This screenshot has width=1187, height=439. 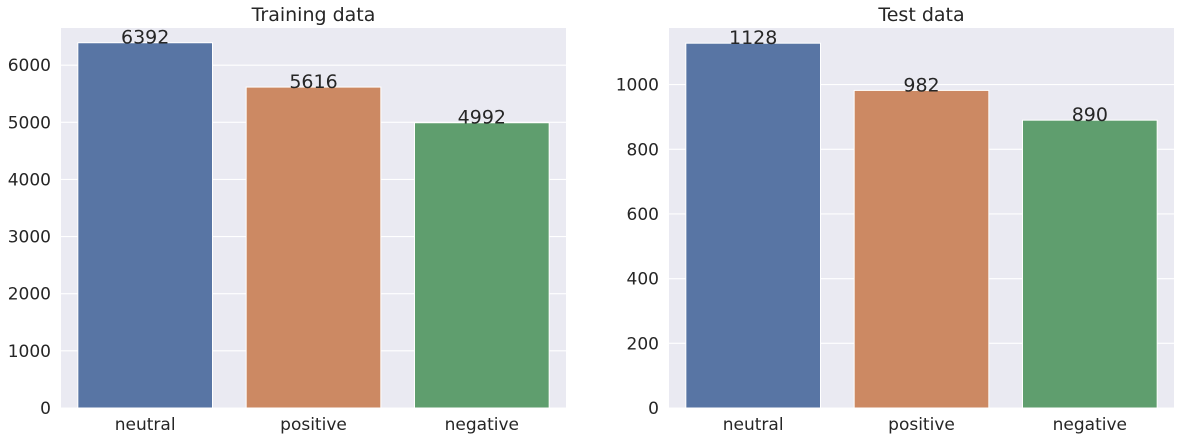 I want to click on data-label: 6392, so click(x=145, y=38).